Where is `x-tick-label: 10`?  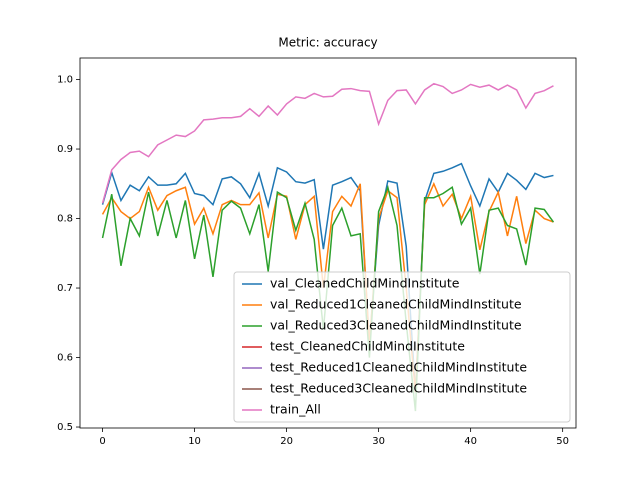 x-tick-label: 10 is located at coordinates (194, 441).